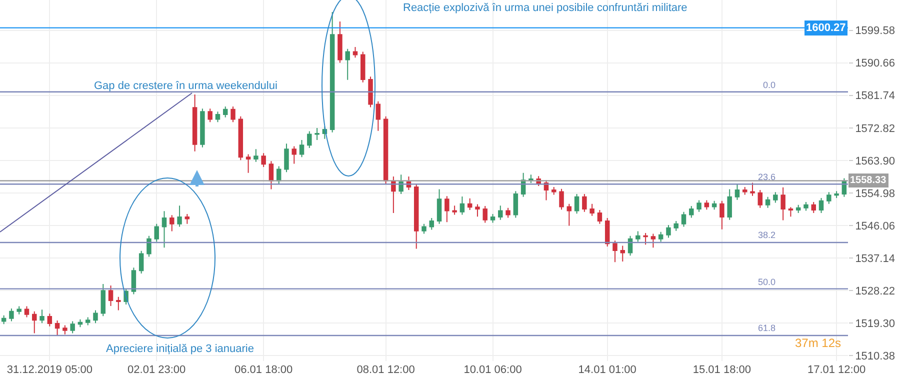  Describe the element at coordinates (385, 370) in the screenshot. I see `x-tick-label: 08.01 12:00` at that location.